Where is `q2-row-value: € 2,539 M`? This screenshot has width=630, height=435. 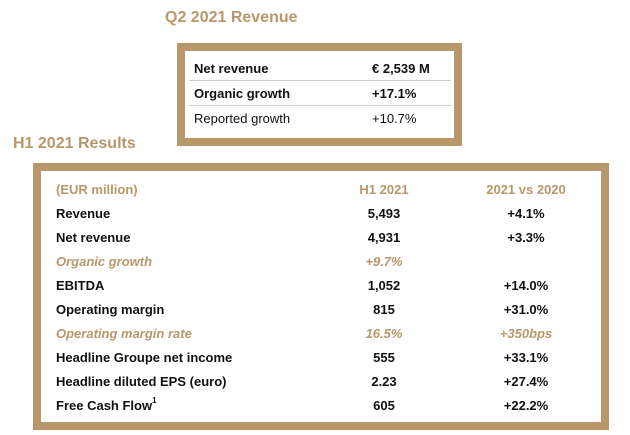
q2-row-value: € 2,539 M is located at coordinates (401, 68).